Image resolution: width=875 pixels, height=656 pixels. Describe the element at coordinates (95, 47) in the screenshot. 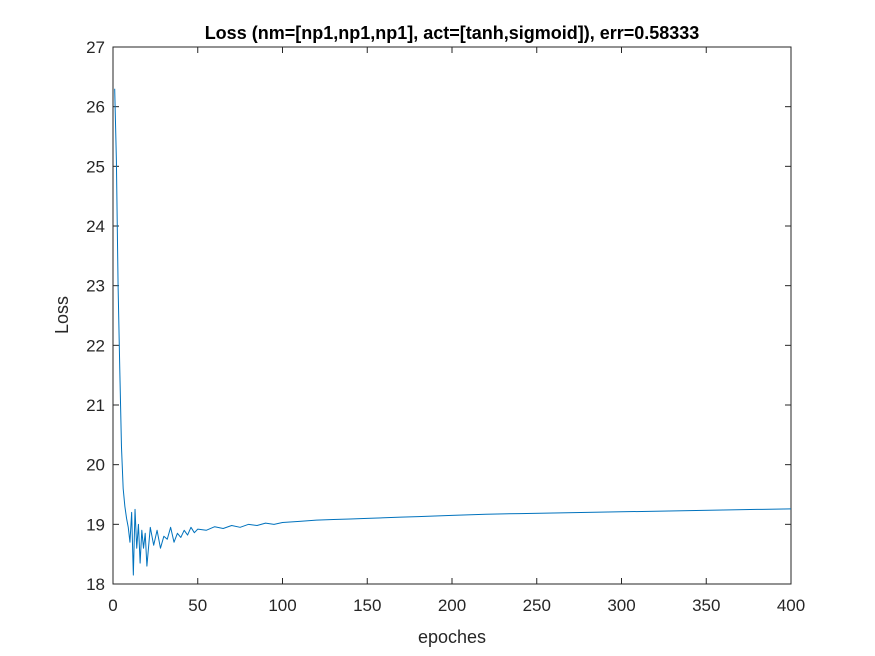

I see `y-tick-label: 27` at that location.